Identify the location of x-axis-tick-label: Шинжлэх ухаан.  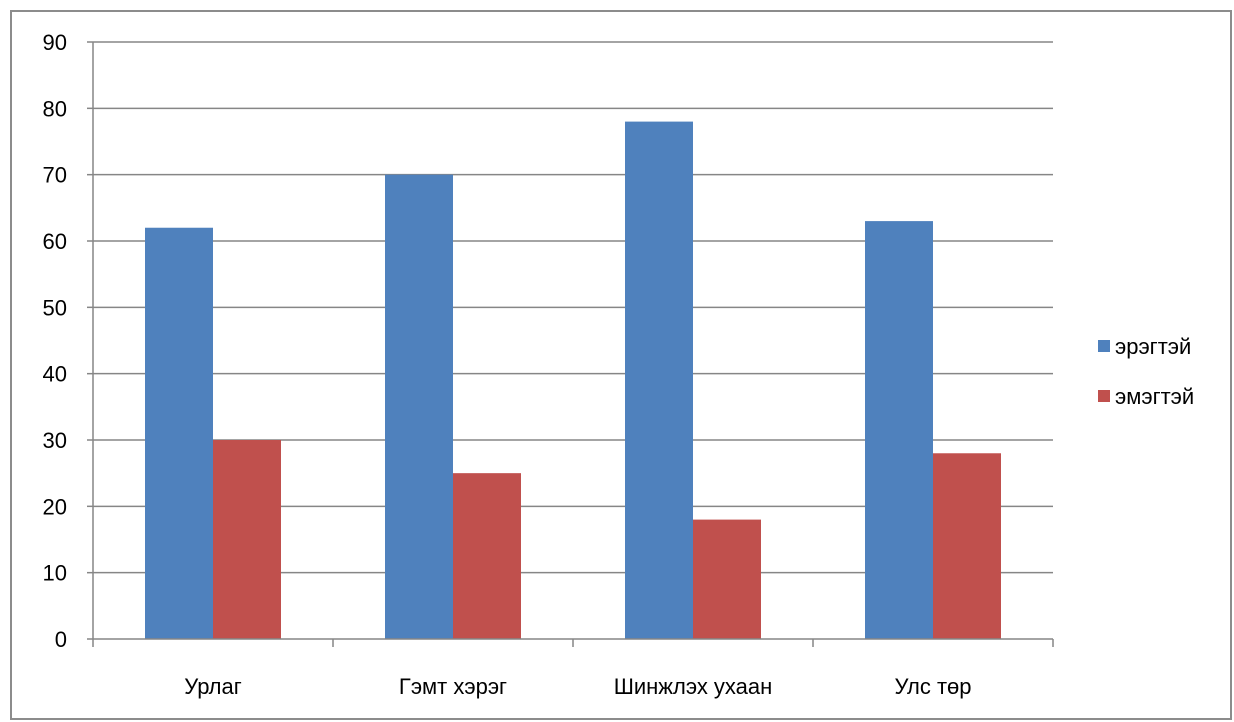
(693, 686).